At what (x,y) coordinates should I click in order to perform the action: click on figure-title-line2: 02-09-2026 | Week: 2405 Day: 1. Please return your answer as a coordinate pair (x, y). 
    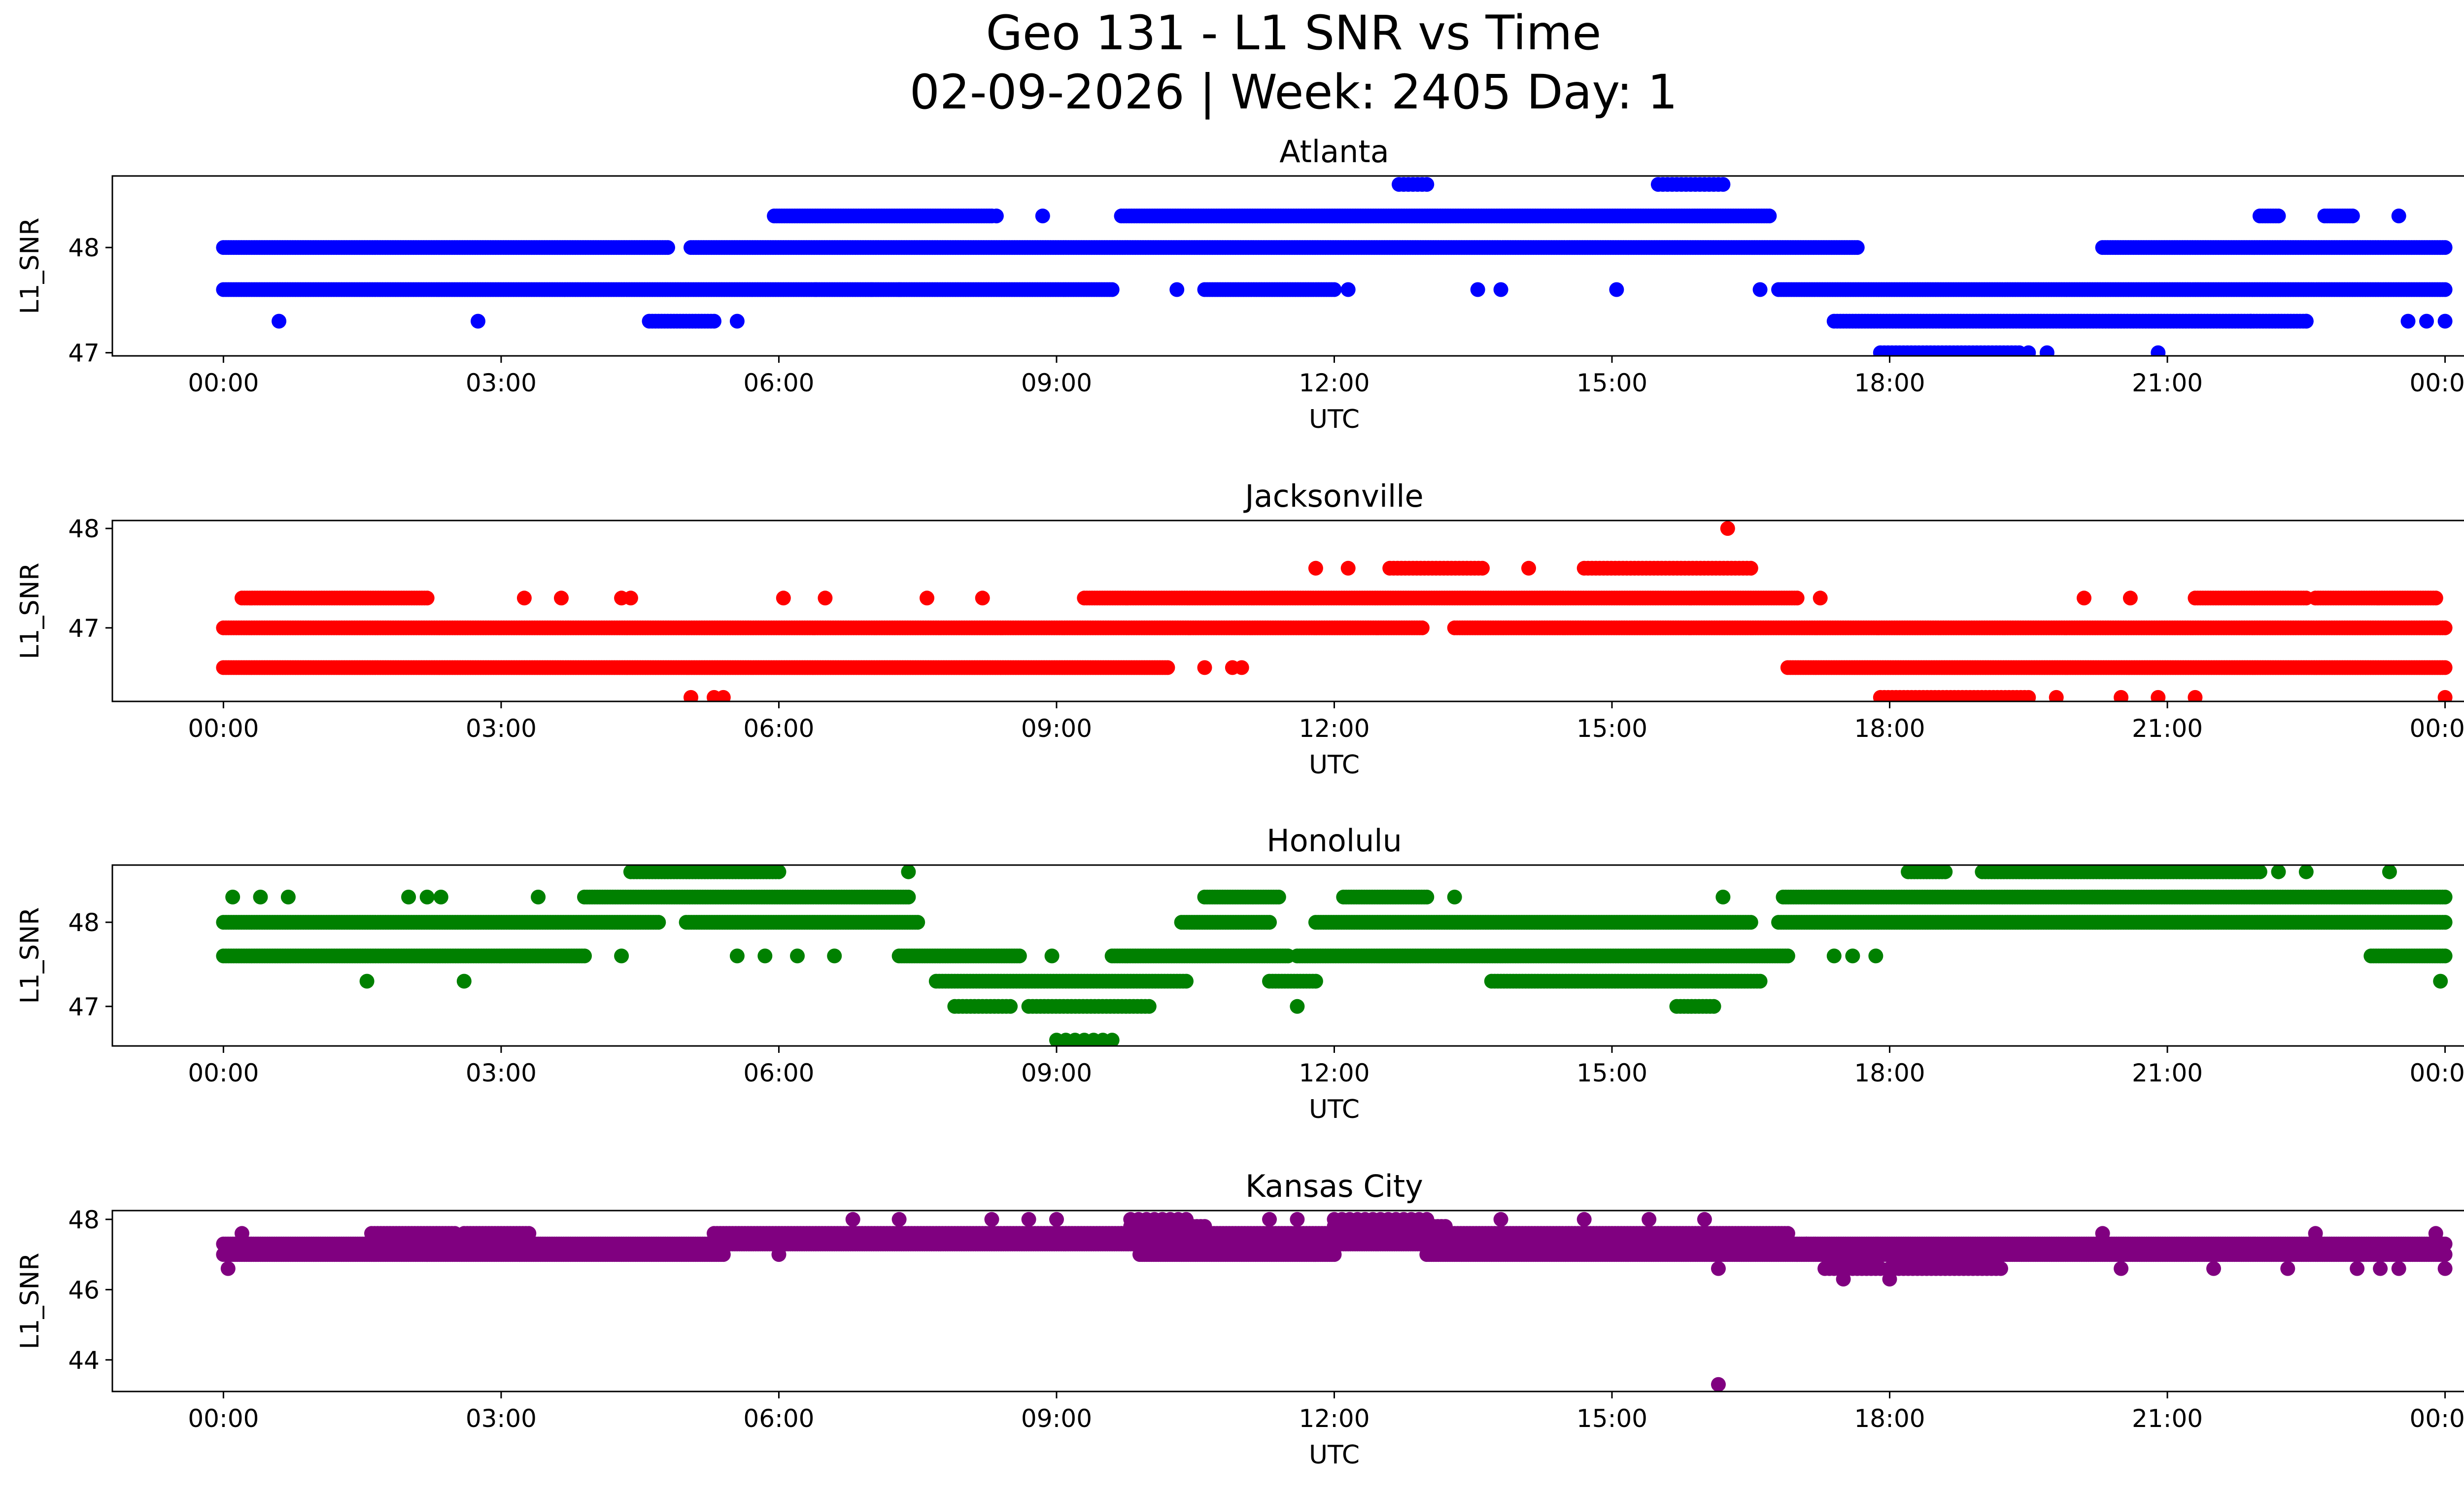
    Looking at the image, I should click on (1294, 92).